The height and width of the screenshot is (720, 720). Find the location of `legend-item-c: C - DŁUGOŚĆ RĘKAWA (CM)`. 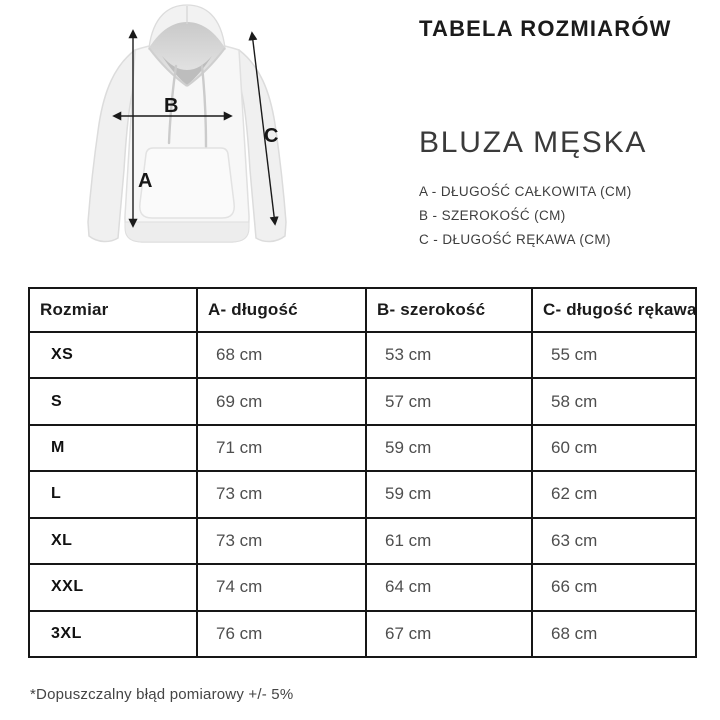

legend-item-c: C - DŁUGOŚĆ RĘKAWA (CM) is located at coordinates (515, 239).